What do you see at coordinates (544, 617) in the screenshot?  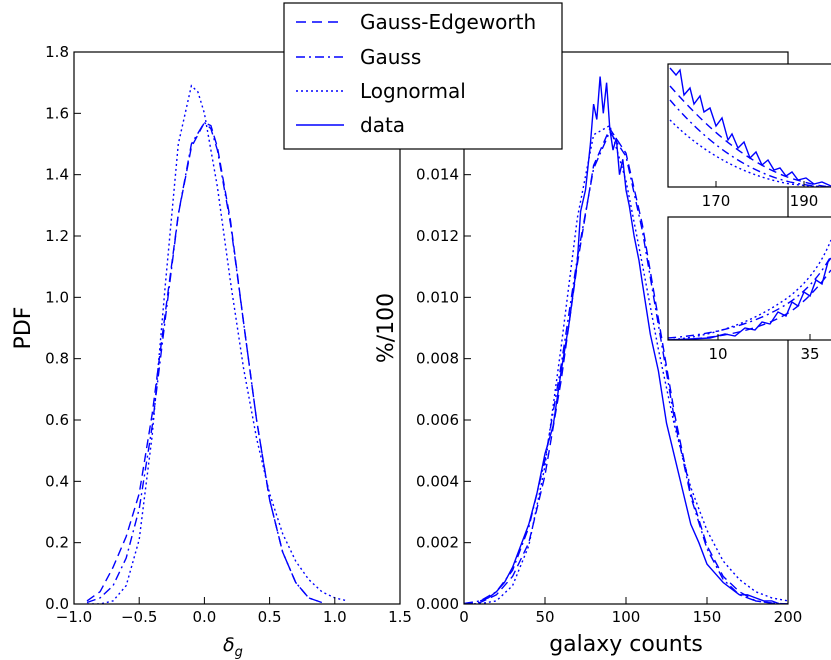 I see `right-xtick-label: 50` at bounding box center [544, 617].